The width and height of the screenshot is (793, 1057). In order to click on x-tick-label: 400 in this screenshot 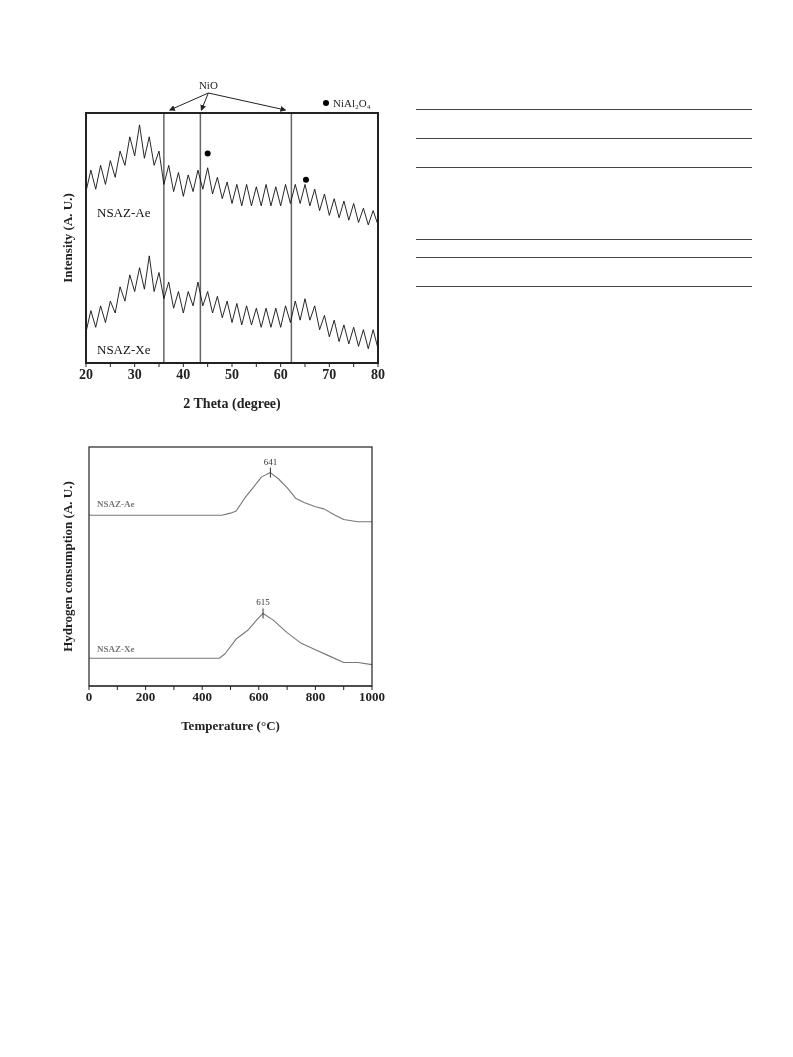, I will do `click(202, 697)`.